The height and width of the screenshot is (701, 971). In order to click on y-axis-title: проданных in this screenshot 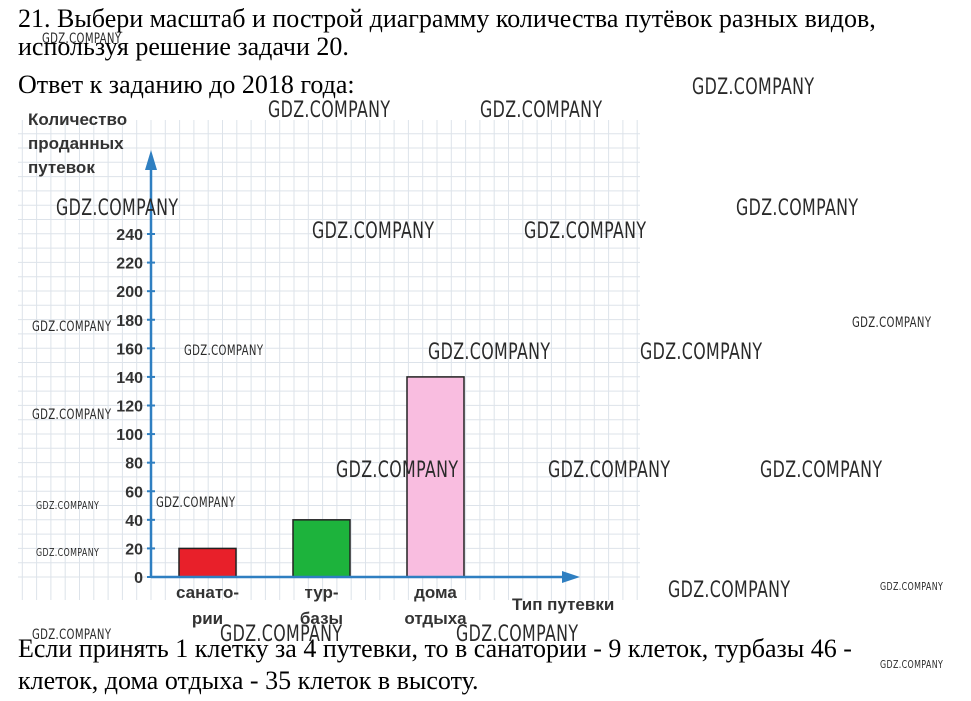, I will do `click(76, 143)`.